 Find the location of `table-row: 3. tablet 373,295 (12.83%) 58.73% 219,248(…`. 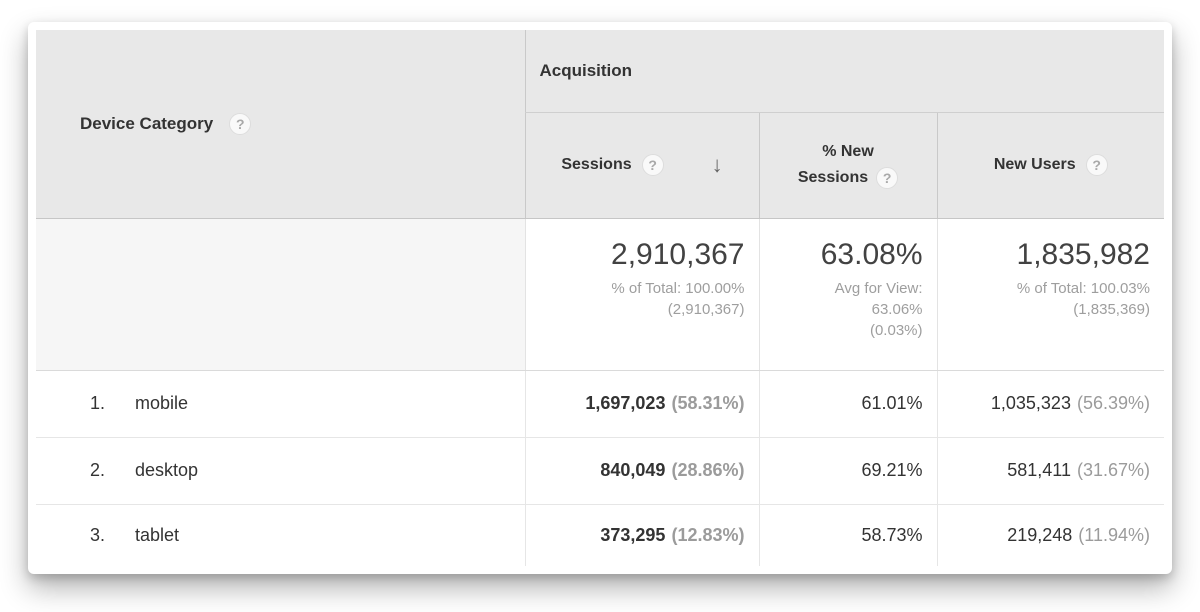

table-row: 3. tablet 373,295 (12.83%) 58.73% 219,248(… is located at coordinates (600, 535).